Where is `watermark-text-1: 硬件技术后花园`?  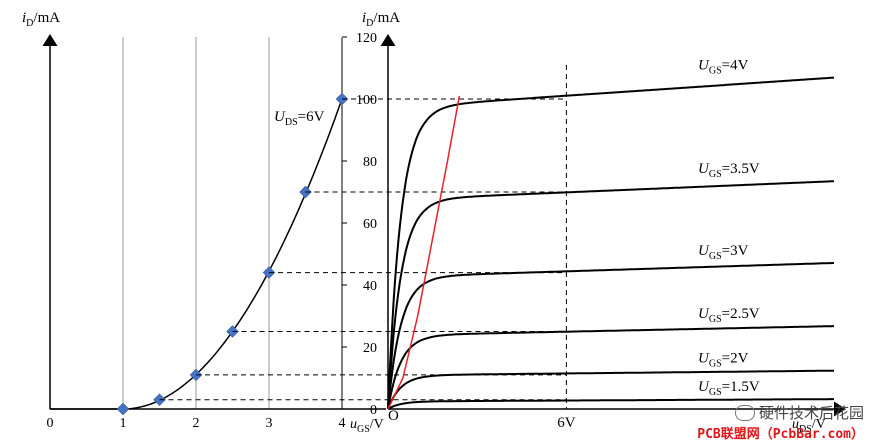
watermark-text-1: 硬件技术后花园 is located at coordinates (811, 413).